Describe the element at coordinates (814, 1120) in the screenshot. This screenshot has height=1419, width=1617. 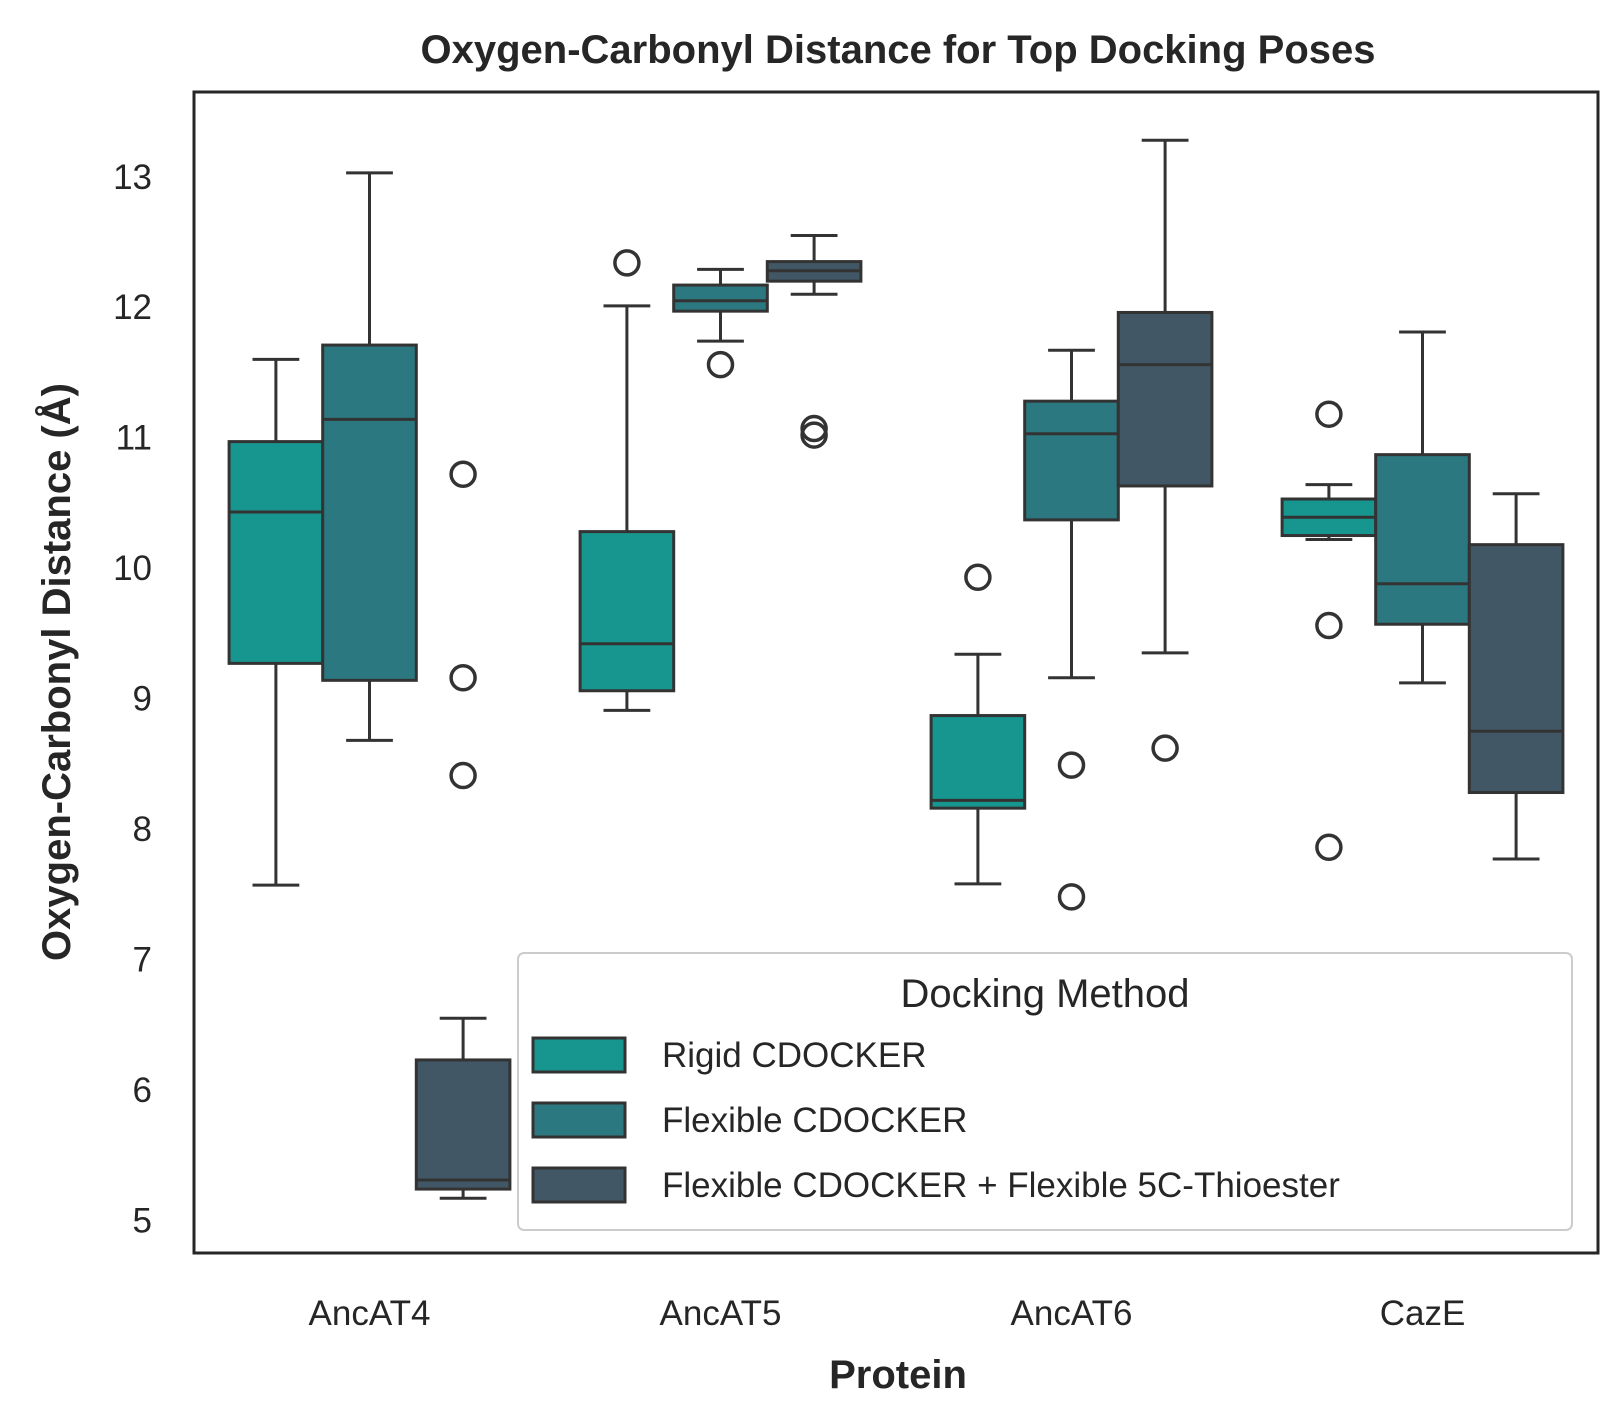
I see `legend-label: Flexible CDOCKER` at that location.